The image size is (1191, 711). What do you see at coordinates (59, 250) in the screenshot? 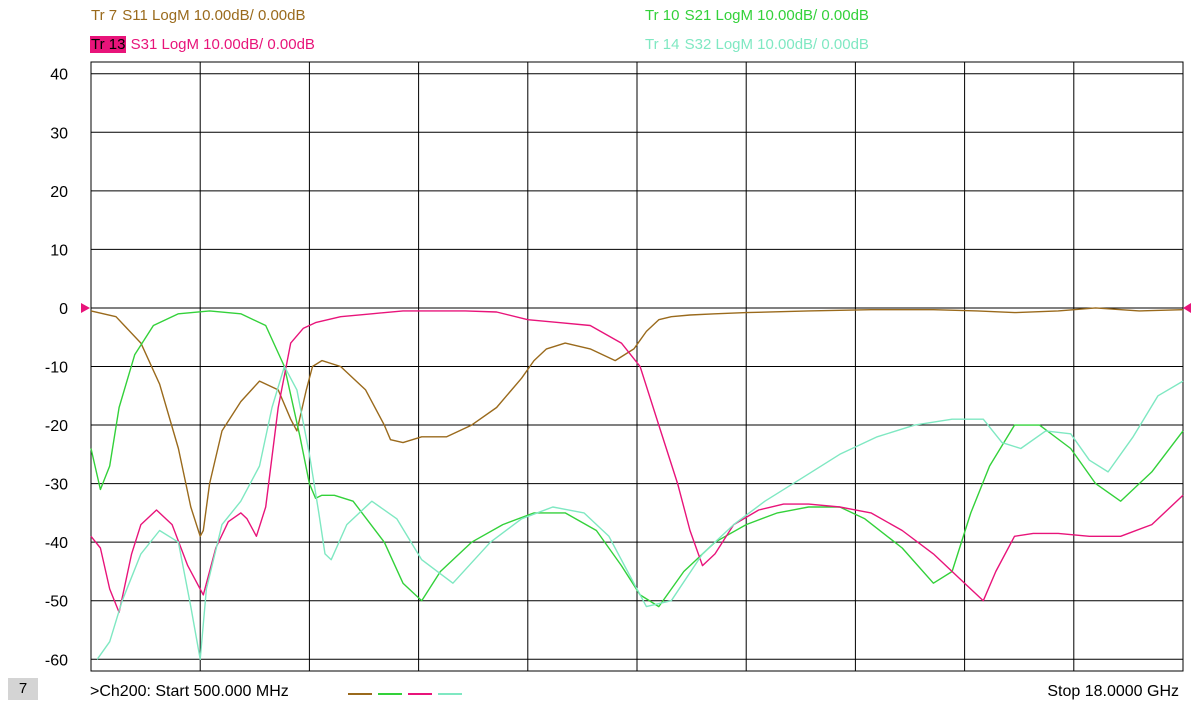
I see `y-tick-label: 10` at bounding box center [59, 250].